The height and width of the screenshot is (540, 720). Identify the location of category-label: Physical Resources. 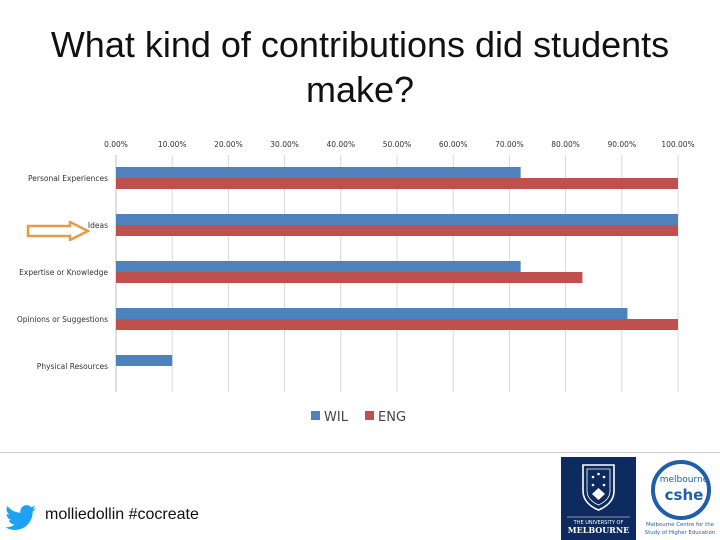
(72, 366).